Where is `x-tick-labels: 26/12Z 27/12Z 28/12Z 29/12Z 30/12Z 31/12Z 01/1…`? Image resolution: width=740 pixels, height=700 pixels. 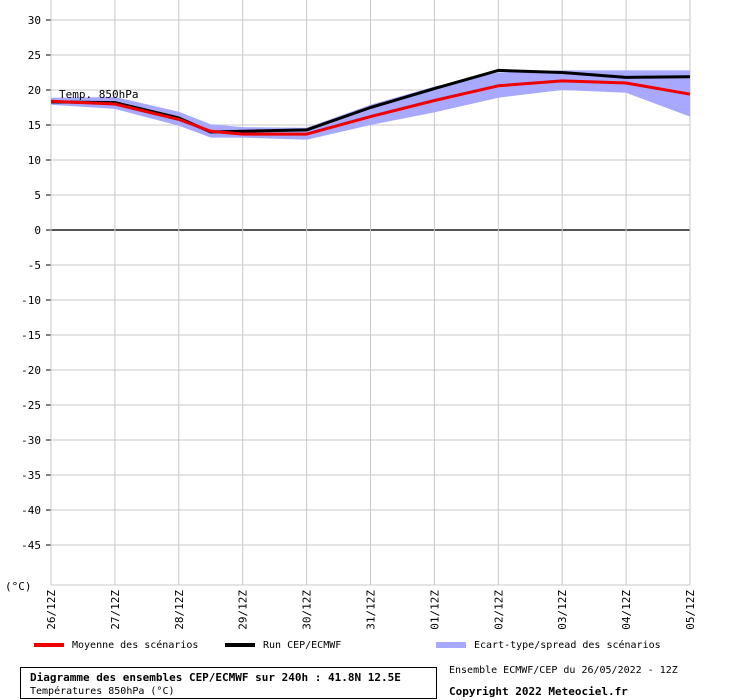
x-tick-labels: 26/12Z 27/12Z 28/12Z 29/12Z 30/12Z 31/12Z 01/1… is located at coordinates (371, 610).